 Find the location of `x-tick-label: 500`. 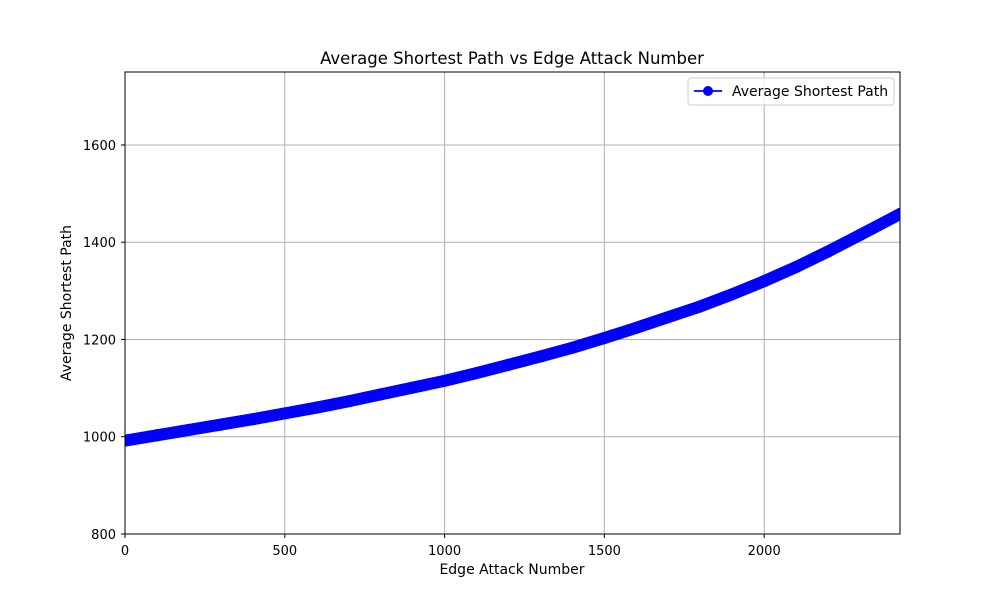

x-tick-label: 500 is located at coordinates (284, 551).